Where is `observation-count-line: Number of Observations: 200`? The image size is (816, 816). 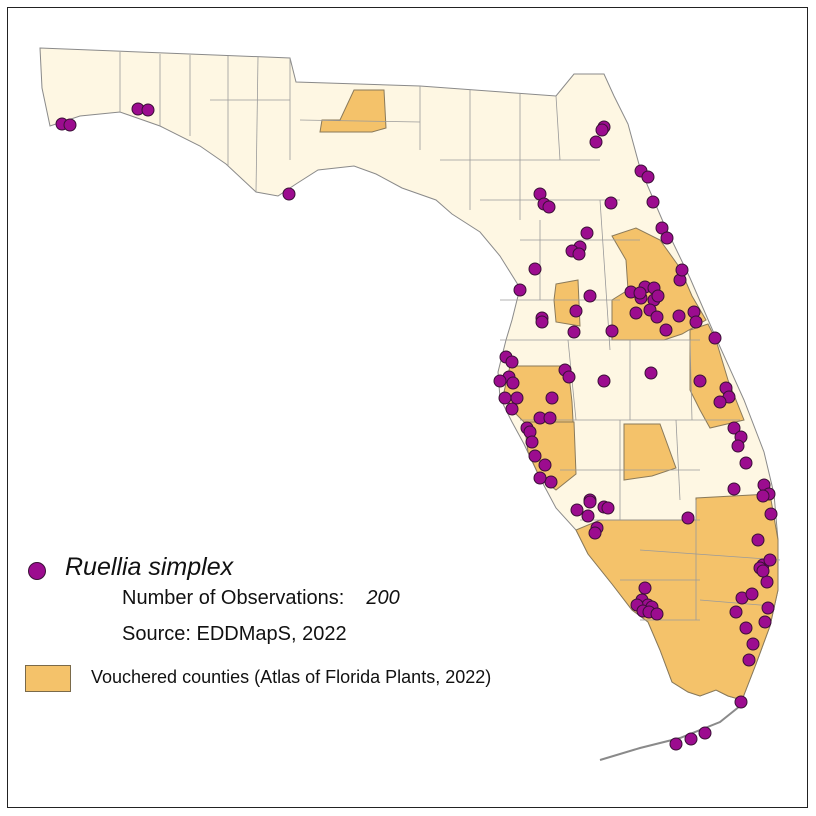
observation-count-line: Number of Observations: 200 is located at coordinates (261, 598).